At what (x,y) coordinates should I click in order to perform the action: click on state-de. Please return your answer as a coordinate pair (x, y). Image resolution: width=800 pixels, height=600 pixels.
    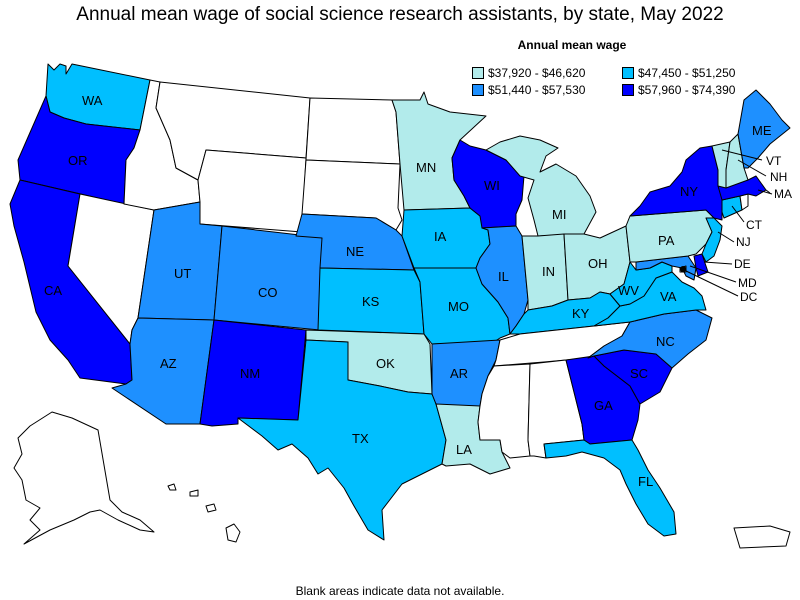
    Looking at the image, I should click on (701, 265).